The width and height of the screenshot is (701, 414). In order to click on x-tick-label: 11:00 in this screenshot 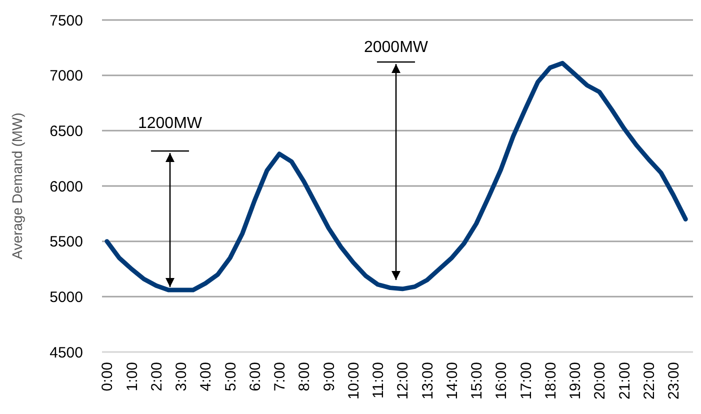, I will do `click(379, 380)`.